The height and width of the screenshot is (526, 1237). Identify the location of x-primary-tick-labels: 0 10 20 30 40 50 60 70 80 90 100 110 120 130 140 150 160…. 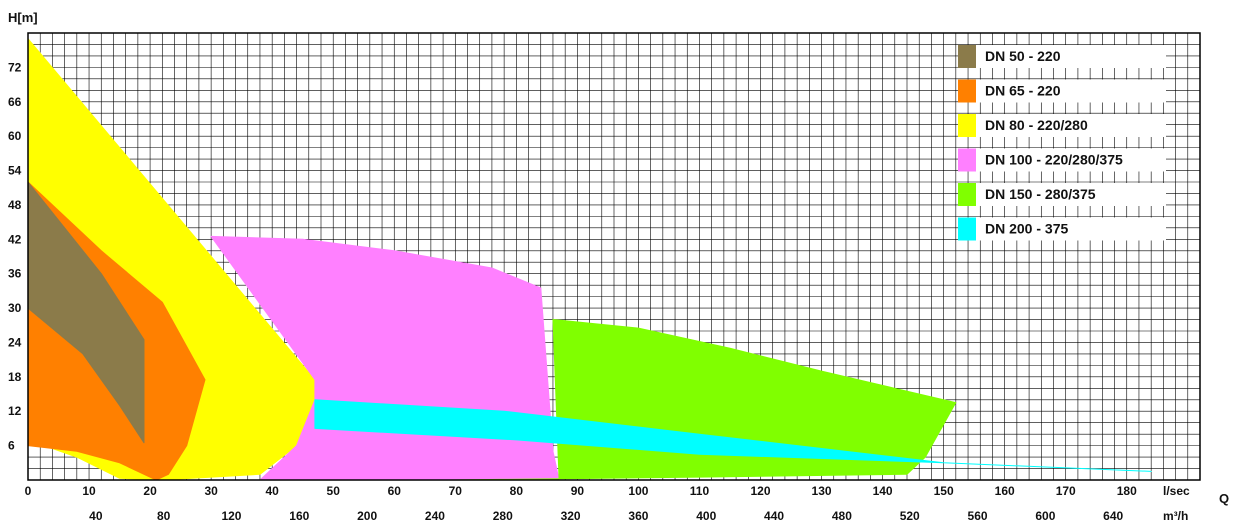
(581, 491).